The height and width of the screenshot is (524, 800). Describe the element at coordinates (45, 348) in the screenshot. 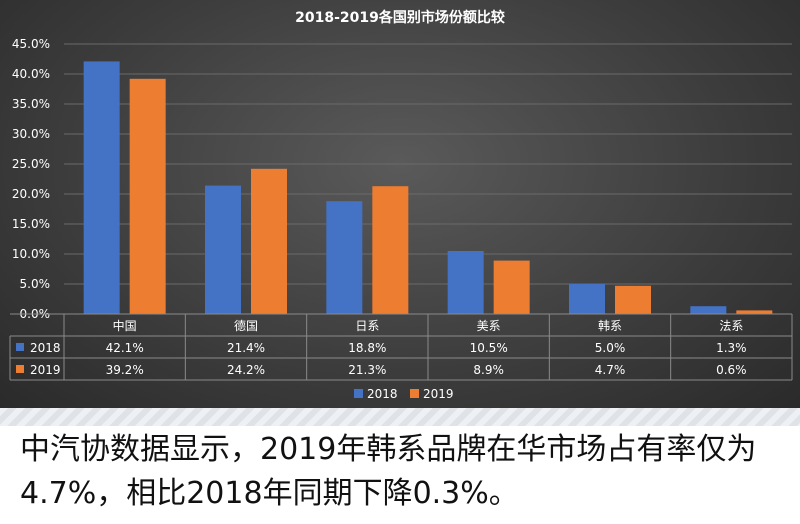

I see `table-series-name: 2018` at that location.